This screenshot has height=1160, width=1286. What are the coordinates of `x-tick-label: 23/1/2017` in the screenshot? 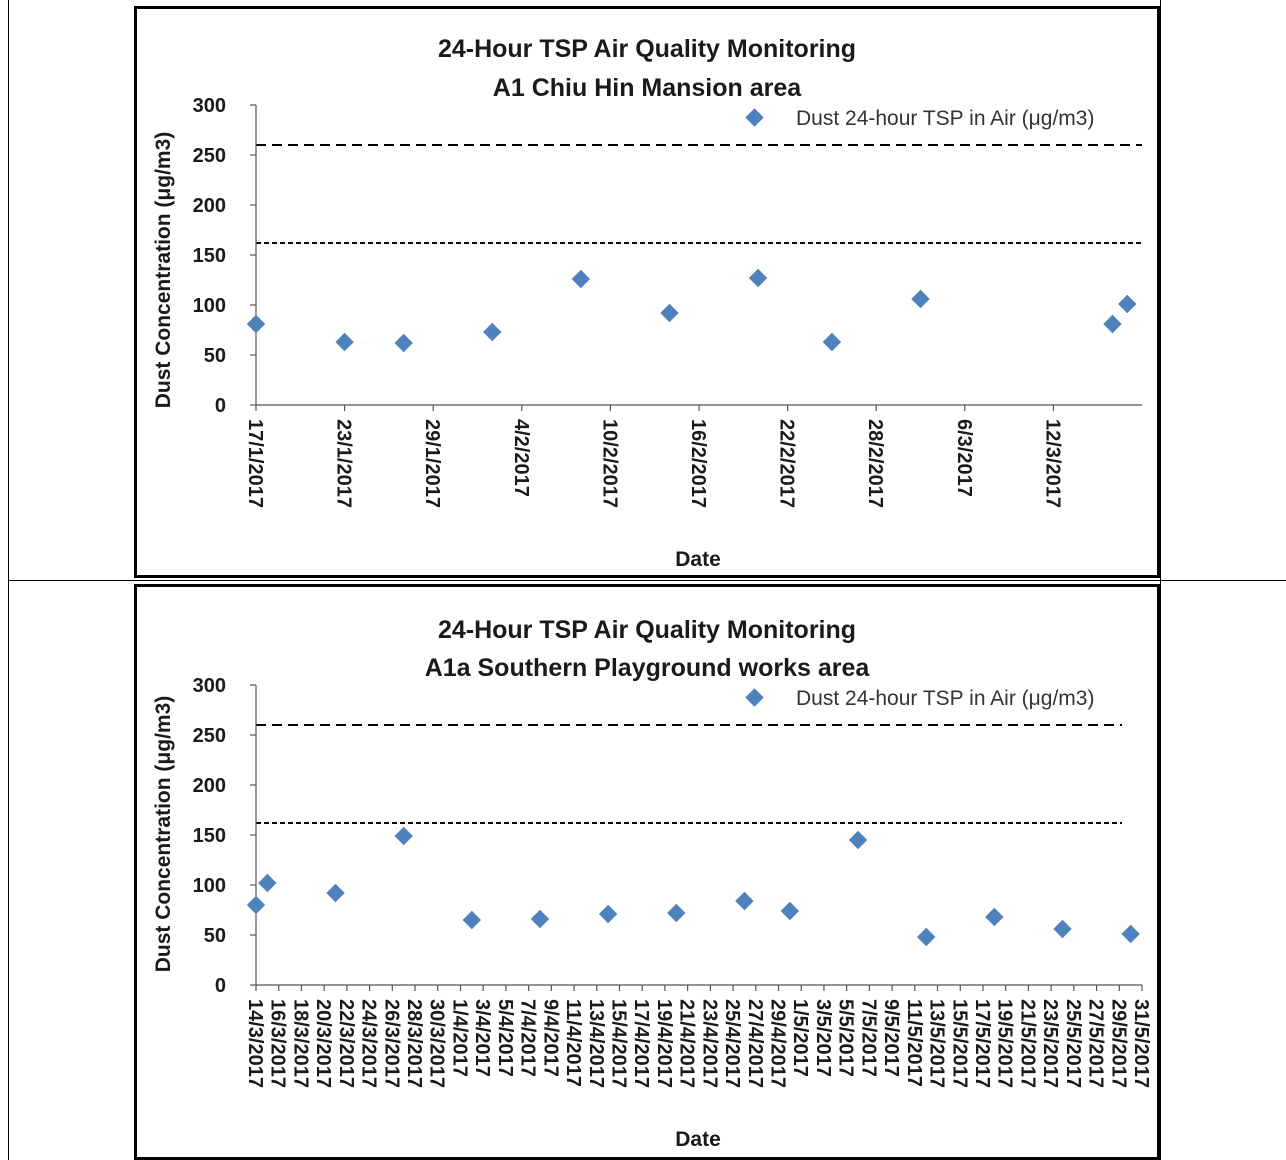 It's located at (344, 463).